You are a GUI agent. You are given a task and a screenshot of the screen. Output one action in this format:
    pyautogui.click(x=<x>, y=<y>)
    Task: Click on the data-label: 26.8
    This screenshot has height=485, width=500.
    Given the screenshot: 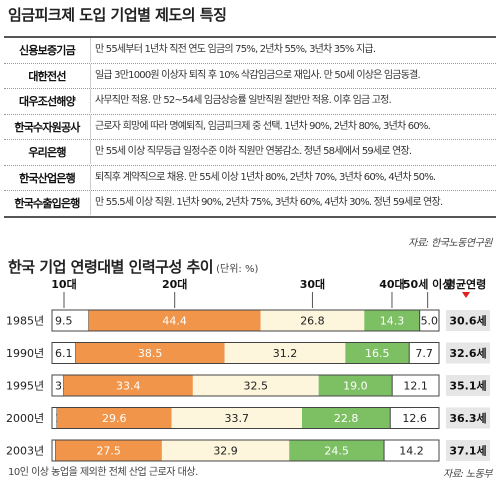 What is the action you would take?
    pyautogui.click(x=312, y=321)
    